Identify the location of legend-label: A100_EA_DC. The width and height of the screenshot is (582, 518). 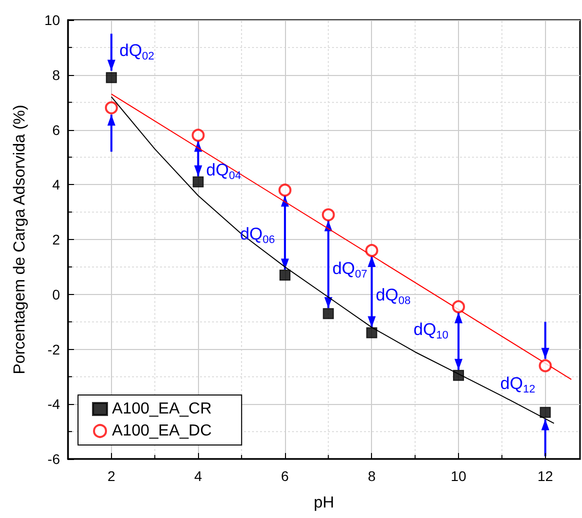
(162, 431).